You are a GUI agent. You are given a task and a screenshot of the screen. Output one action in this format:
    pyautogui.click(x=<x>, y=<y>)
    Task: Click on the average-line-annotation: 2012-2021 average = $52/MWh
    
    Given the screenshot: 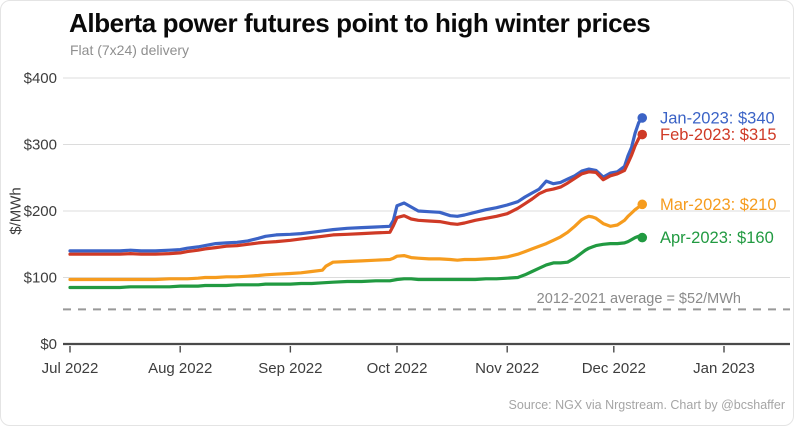 What is the action you would take?
    pyautogui.click(x=638, y=299)
    